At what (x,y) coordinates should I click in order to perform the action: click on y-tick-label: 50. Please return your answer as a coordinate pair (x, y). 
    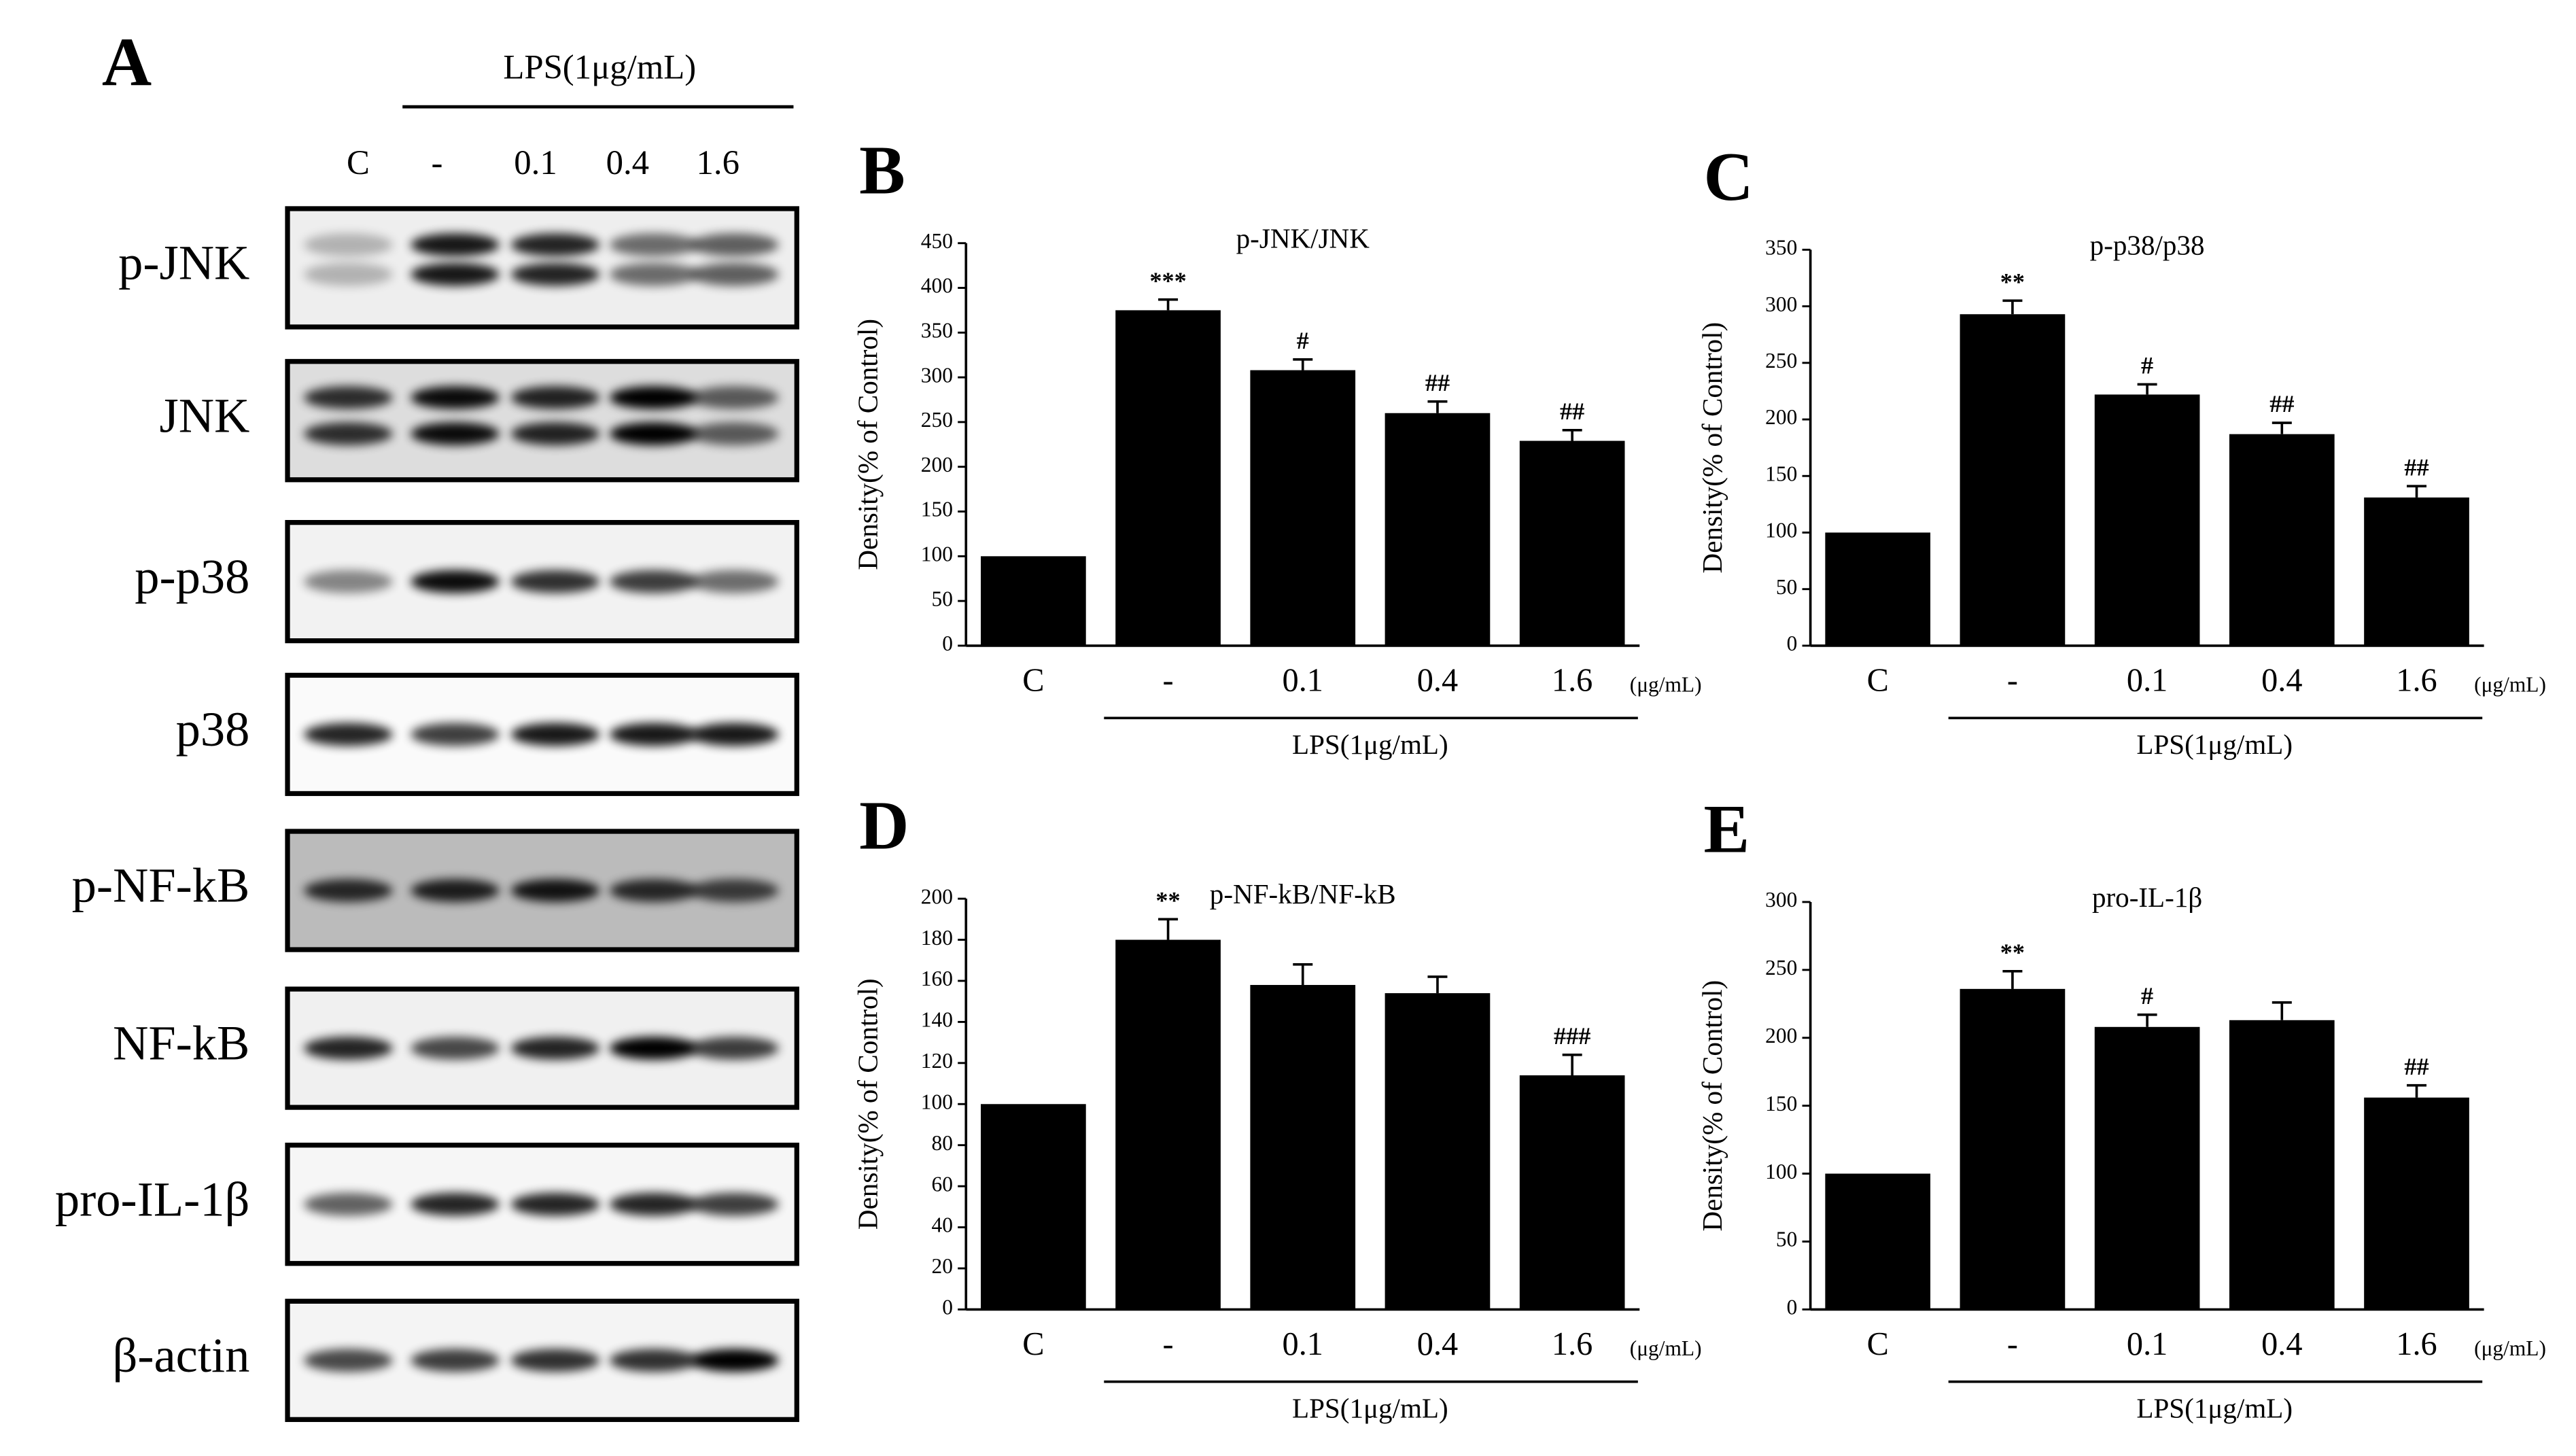
    Looking at the image, I should click on (1786, 587).